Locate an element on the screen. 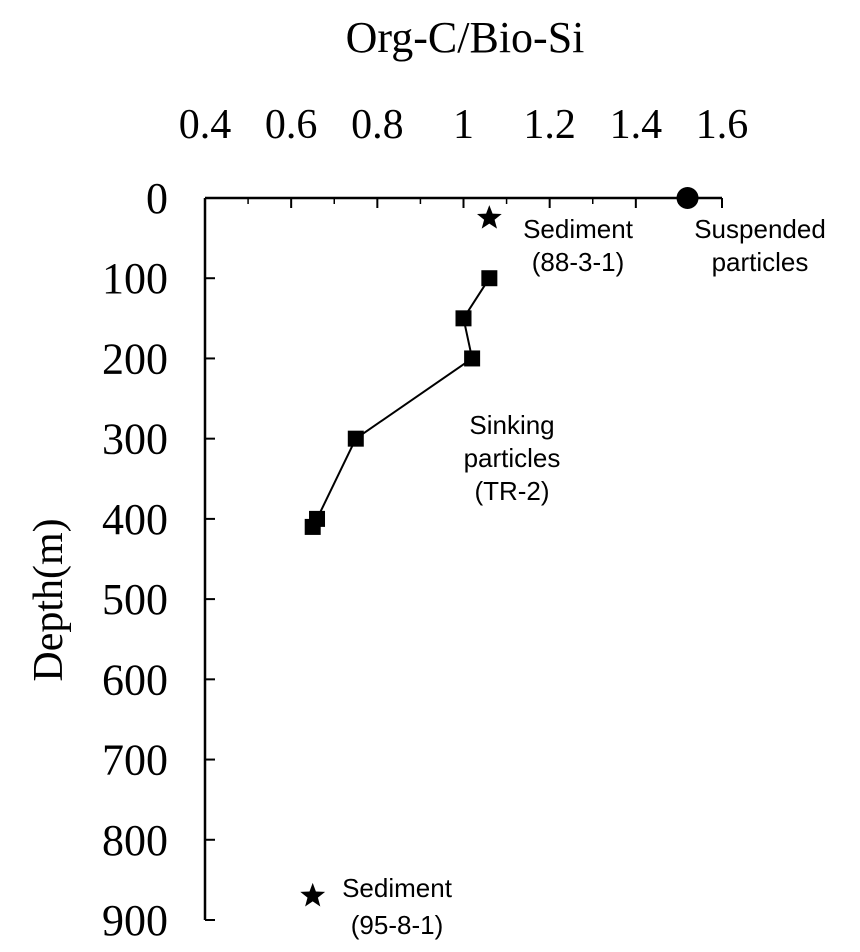 The width and height of the screenshot is (860, 952). x-tick-label: 0.8 is located at coordinates (377, 125).